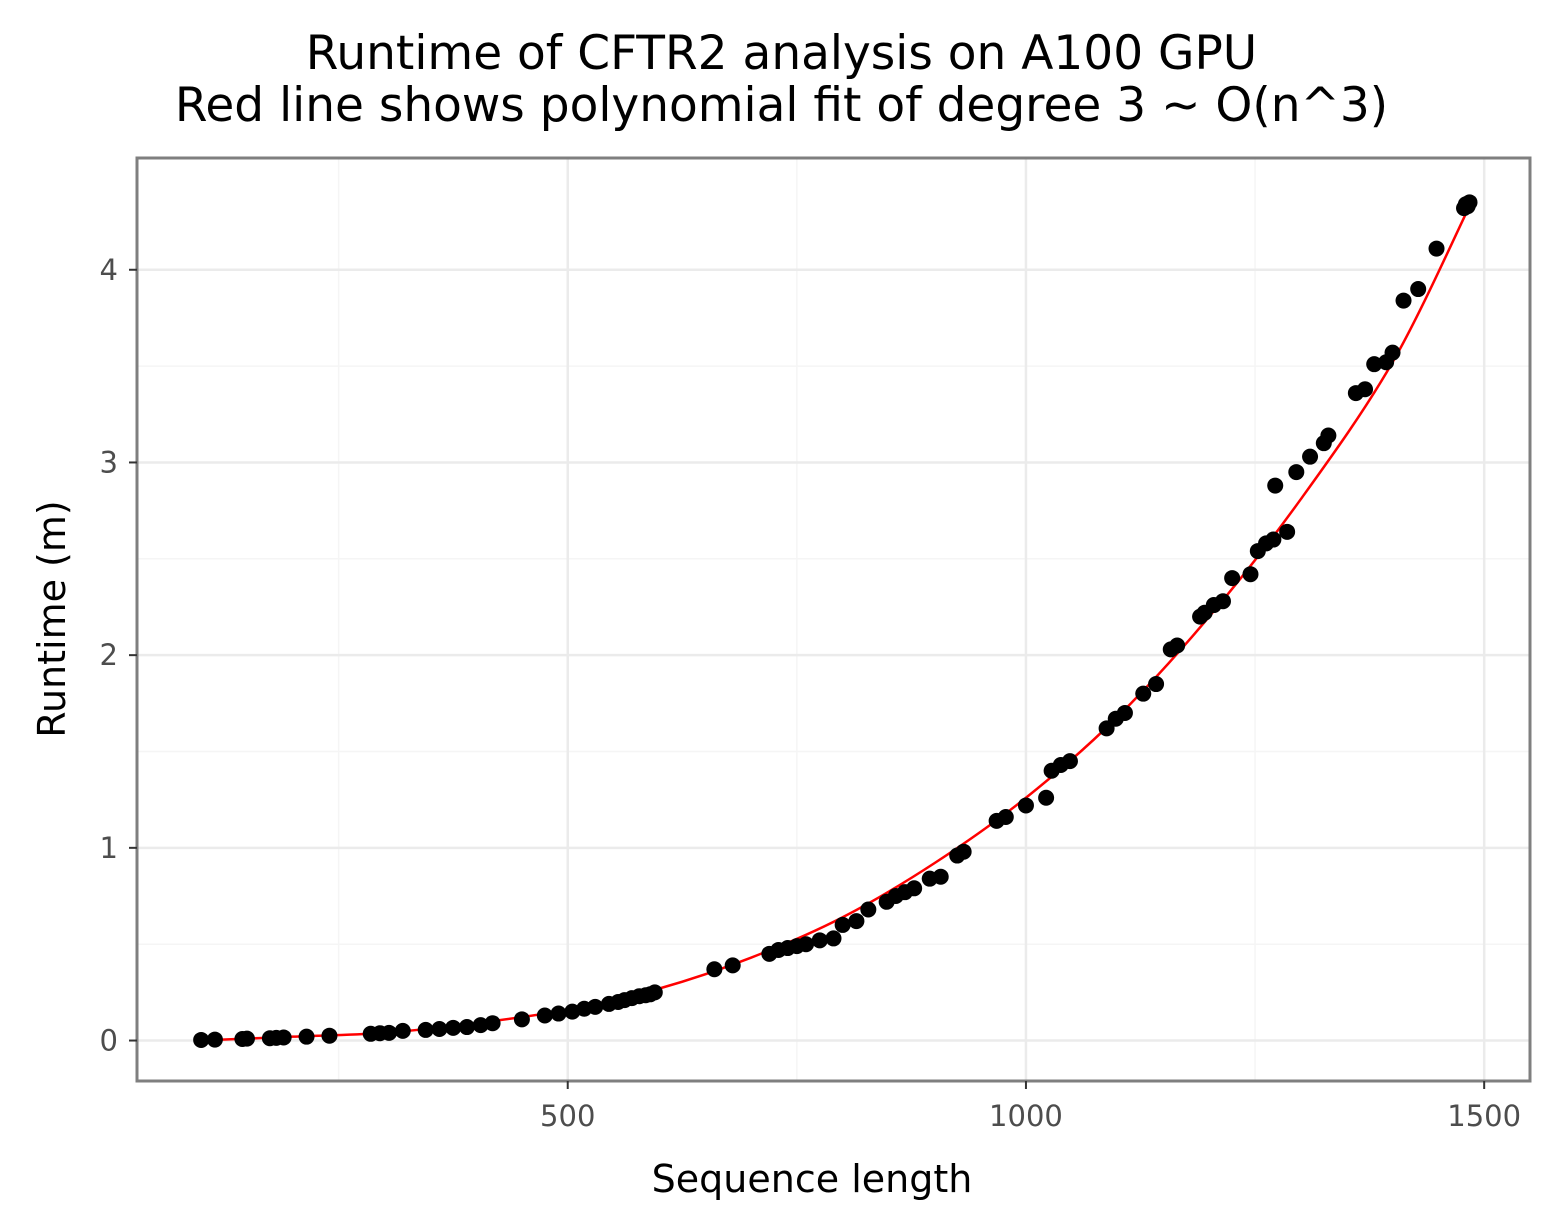  What do you see at coordinates (781, 53) in the screenshot?
I see `chart-title: Runtime of CFTR2 analysis on A100 GPU` at bounding box center [781, 53].